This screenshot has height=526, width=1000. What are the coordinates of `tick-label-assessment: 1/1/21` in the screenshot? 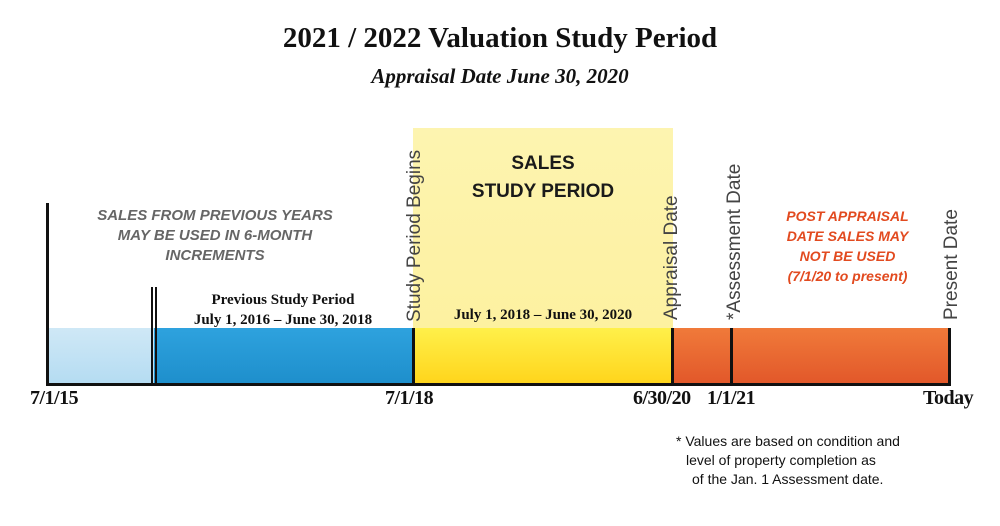 It's located at (731, 398).